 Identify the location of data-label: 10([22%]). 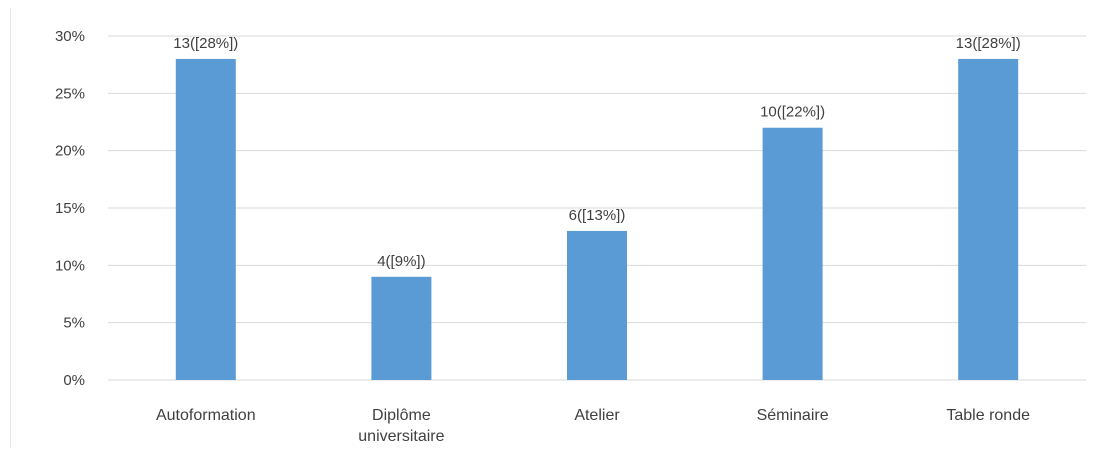
(792, 112).